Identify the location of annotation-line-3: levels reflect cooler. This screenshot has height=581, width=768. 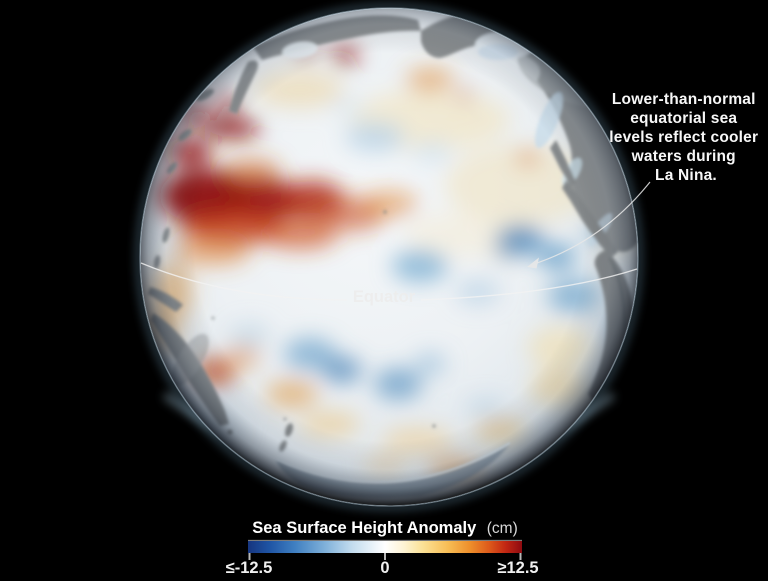
(683, 137).